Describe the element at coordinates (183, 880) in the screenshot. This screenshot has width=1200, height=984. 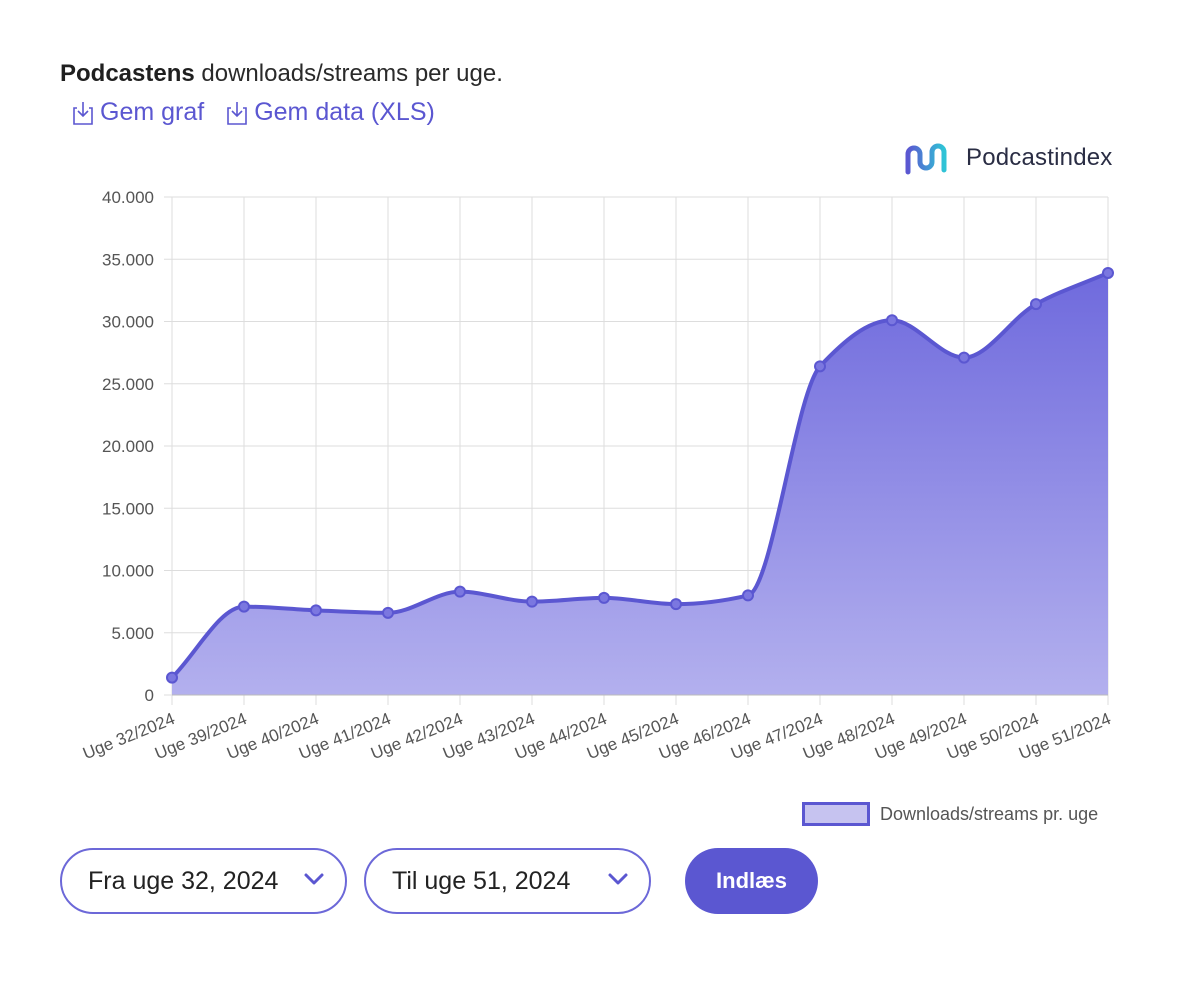
I see `from-week-value: Fra uge 32, 2024` at that location.